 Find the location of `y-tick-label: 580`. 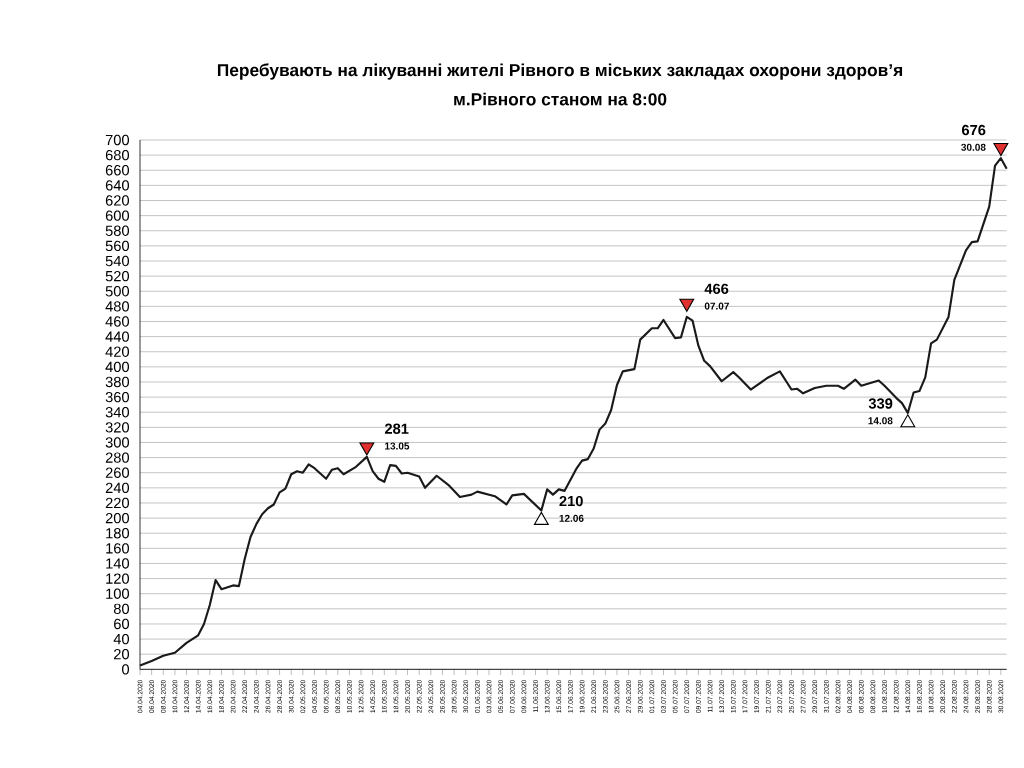

y-tick-label: 580 is located at coordinates (117, 230).